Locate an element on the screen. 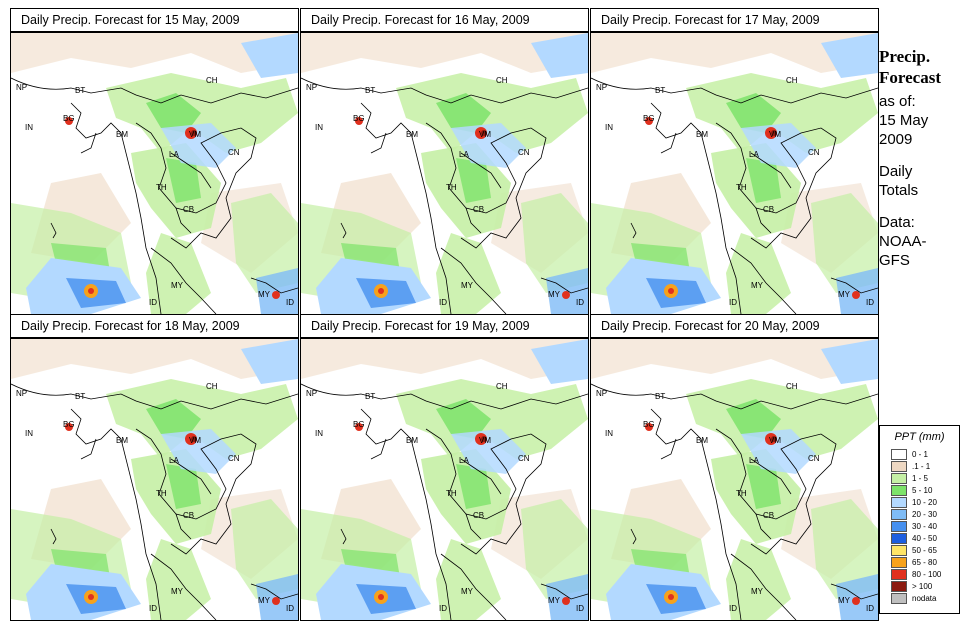  sidebar-totals: Totals is located at coordinates (899, 190).